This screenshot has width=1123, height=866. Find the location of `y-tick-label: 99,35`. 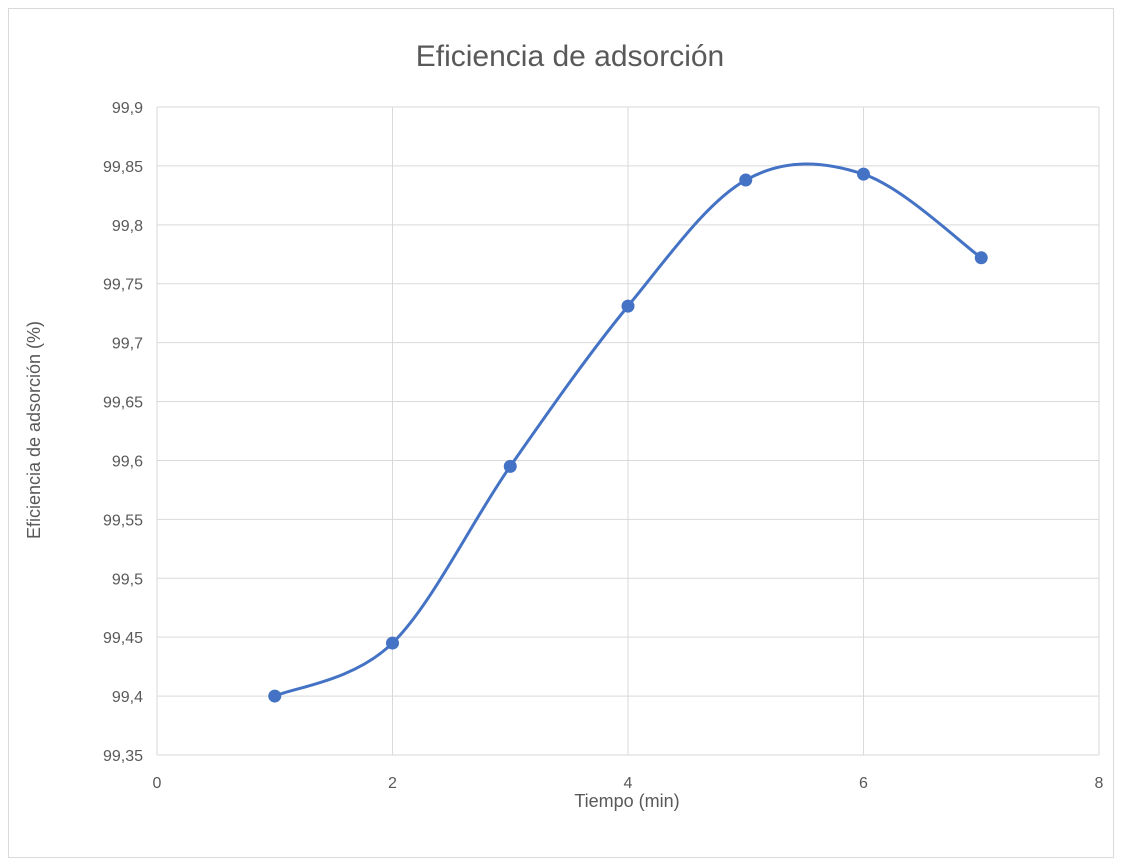

y-tick-label: 99,35 is located at coordinates (123, 756).